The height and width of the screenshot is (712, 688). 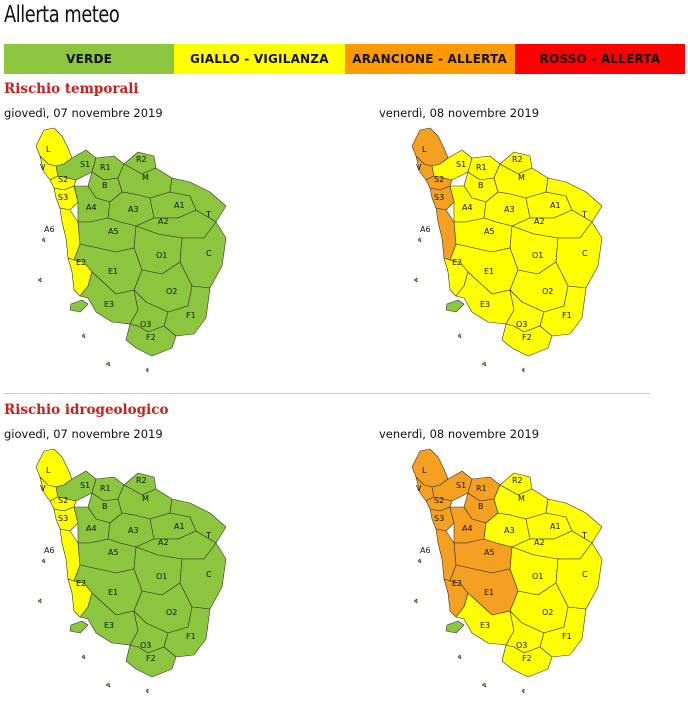 What do you see at coordinates (481, 506) in the screenshot?
I see `zone-label-b: B` at bounding box center [481, 506].